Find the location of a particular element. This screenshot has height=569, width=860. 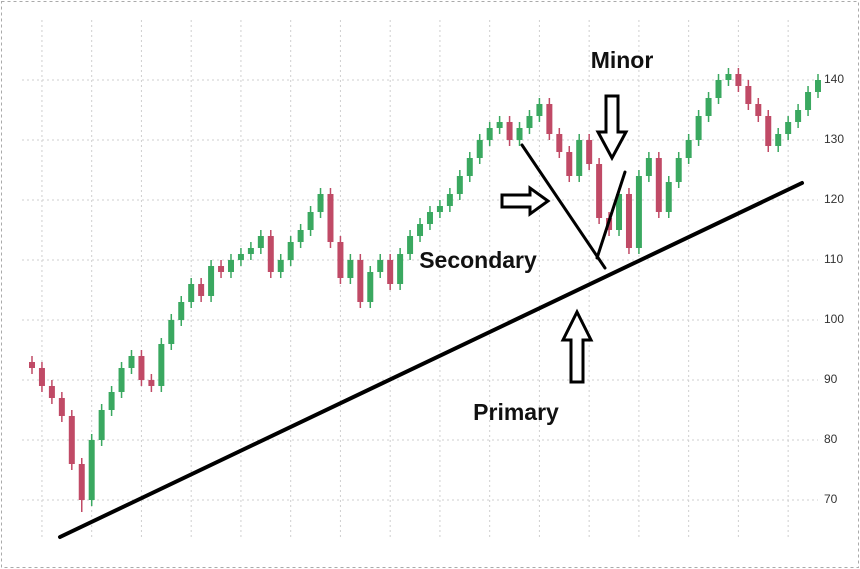

y-tick-label: 120 is located at coordinates (834, 199).